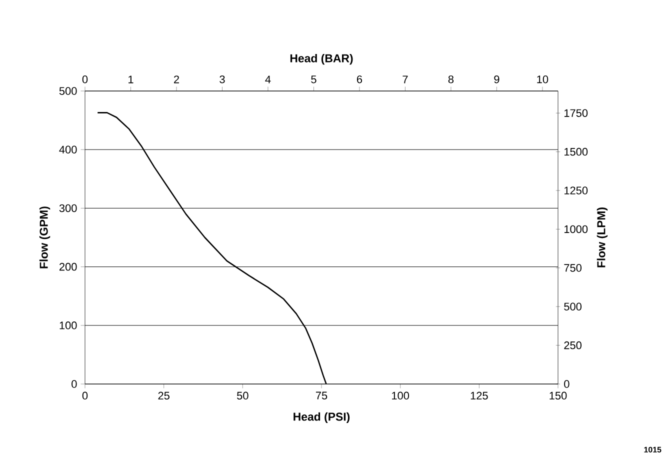 This screenshot has height=464, width=671. I want to click on y-tick-label: 500, so click(68, 91).